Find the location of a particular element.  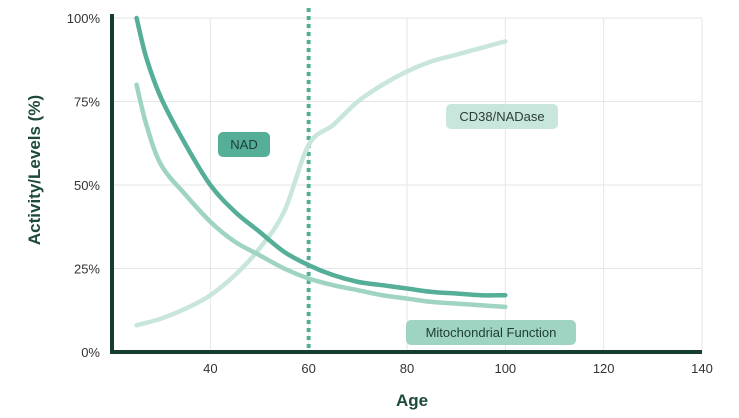

y-tick-label-100: 100% is located at coordinates (84, 18).